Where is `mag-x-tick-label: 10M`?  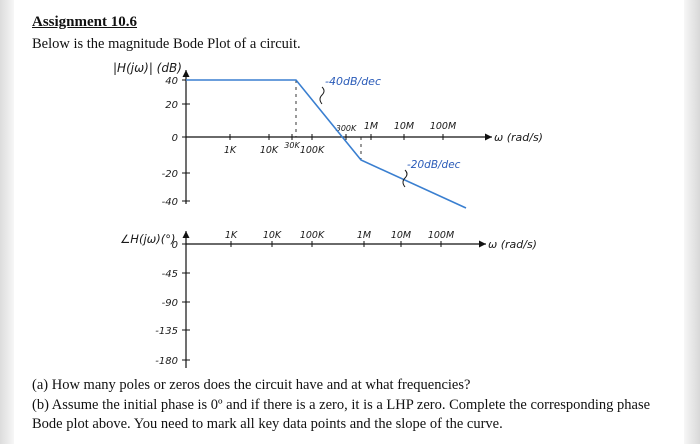 mag-x-tick-label: 10M is located at coordinates (404, 126).